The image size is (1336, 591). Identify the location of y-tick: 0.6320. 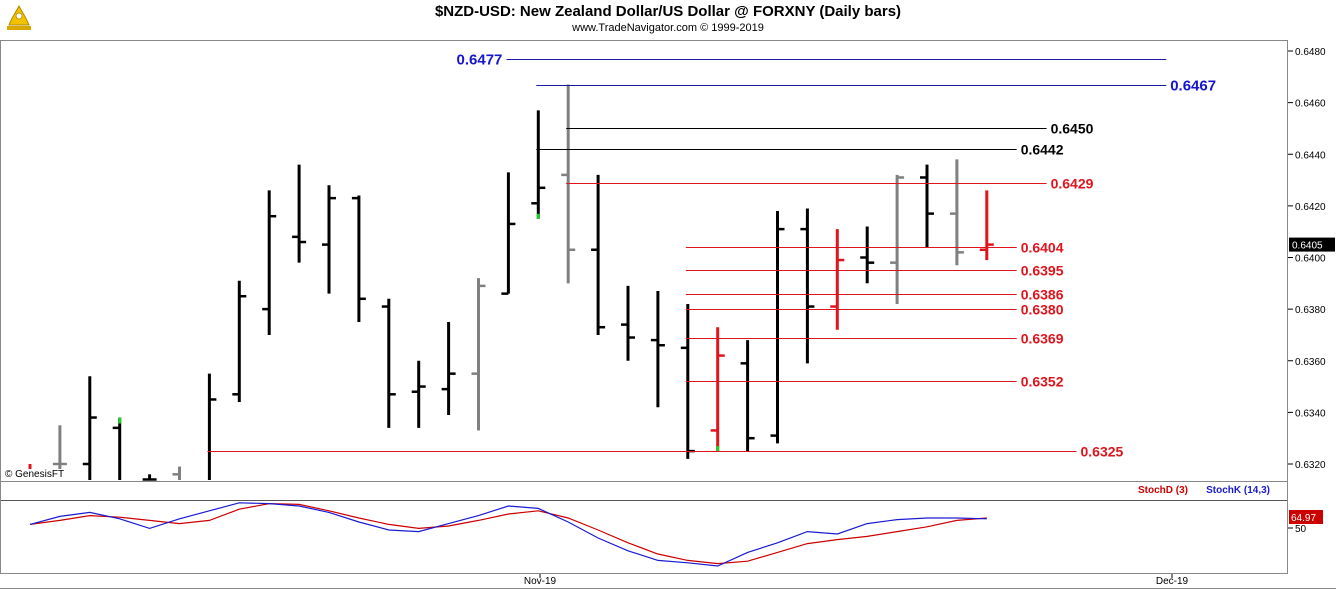
(1307, 465).